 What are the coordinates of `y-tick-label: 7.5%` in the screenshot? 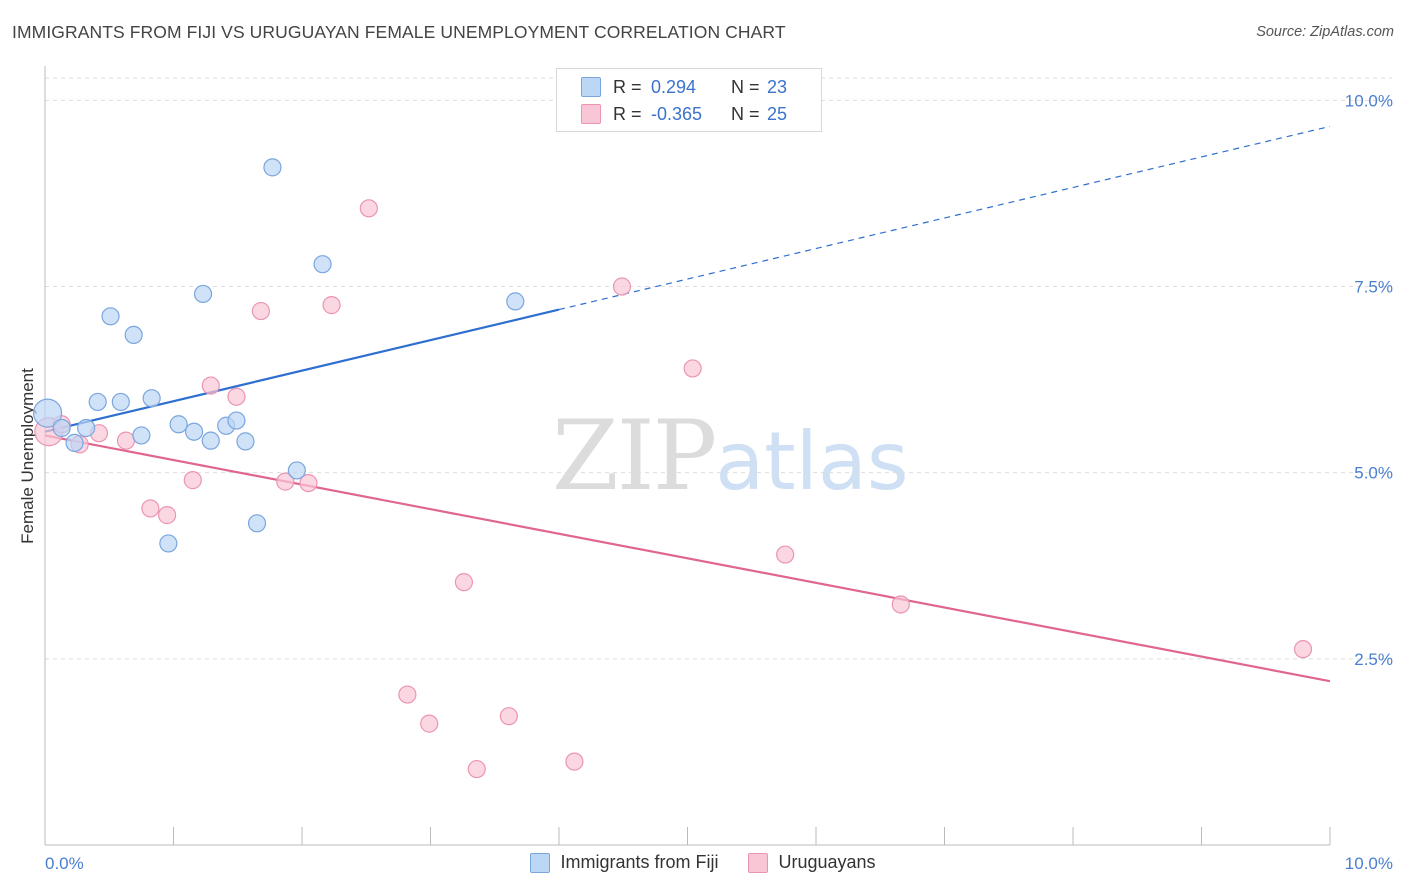 It's located at (1373, 287).